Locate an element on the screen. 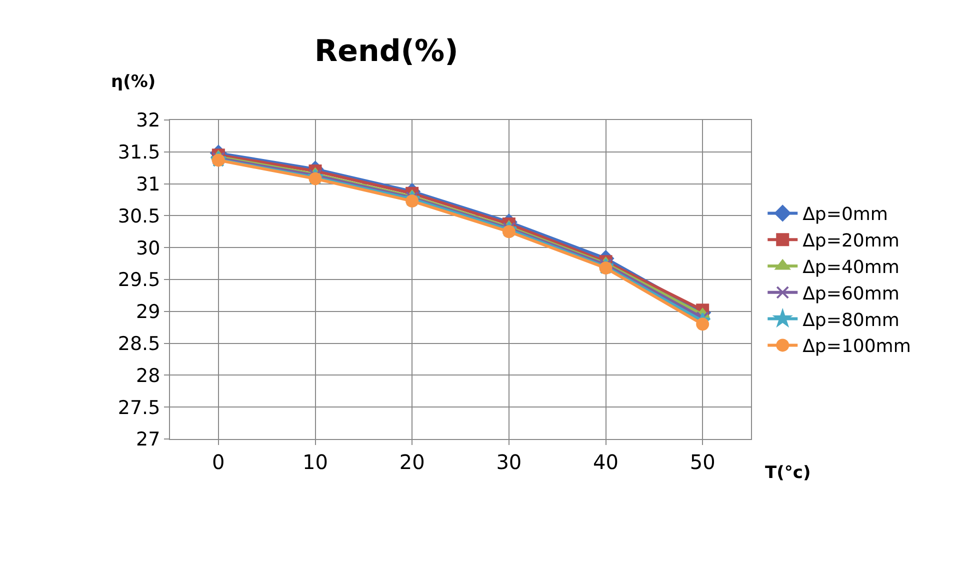 This screenshot has height=574, width=966. y-tick-label: 29.5 is located at coordinates (139, 280).